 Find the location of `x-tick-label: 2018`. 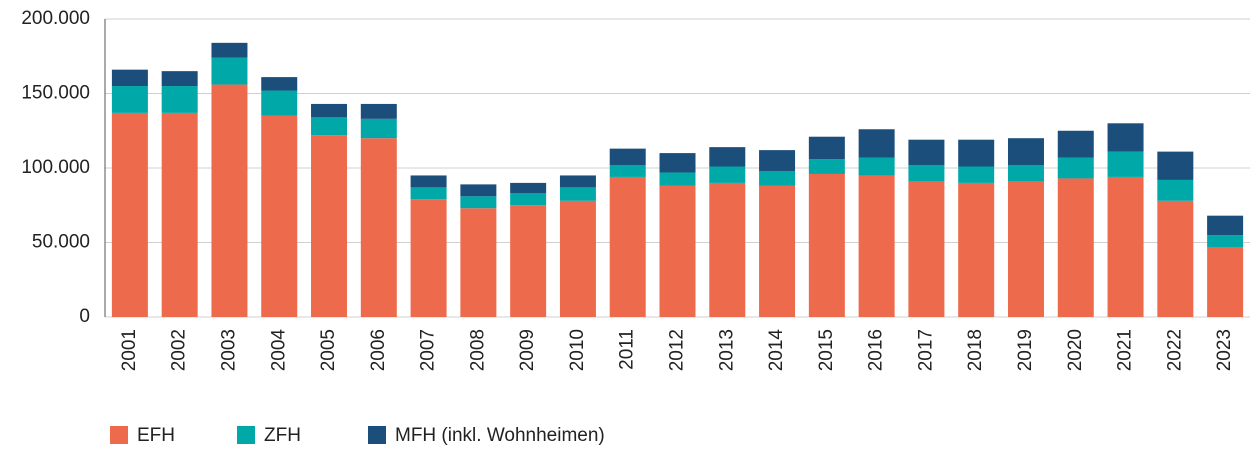

x-tick-label: 2018 is located at coordinates (975, 350).